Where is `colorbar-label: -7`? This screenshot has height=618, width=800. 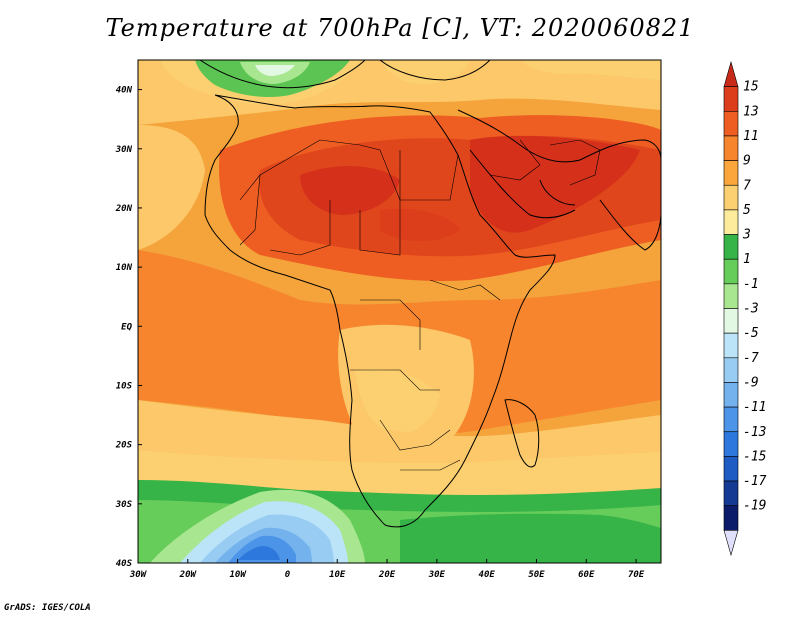 colorbar-label: -7 is located at coordinates (751, 358).